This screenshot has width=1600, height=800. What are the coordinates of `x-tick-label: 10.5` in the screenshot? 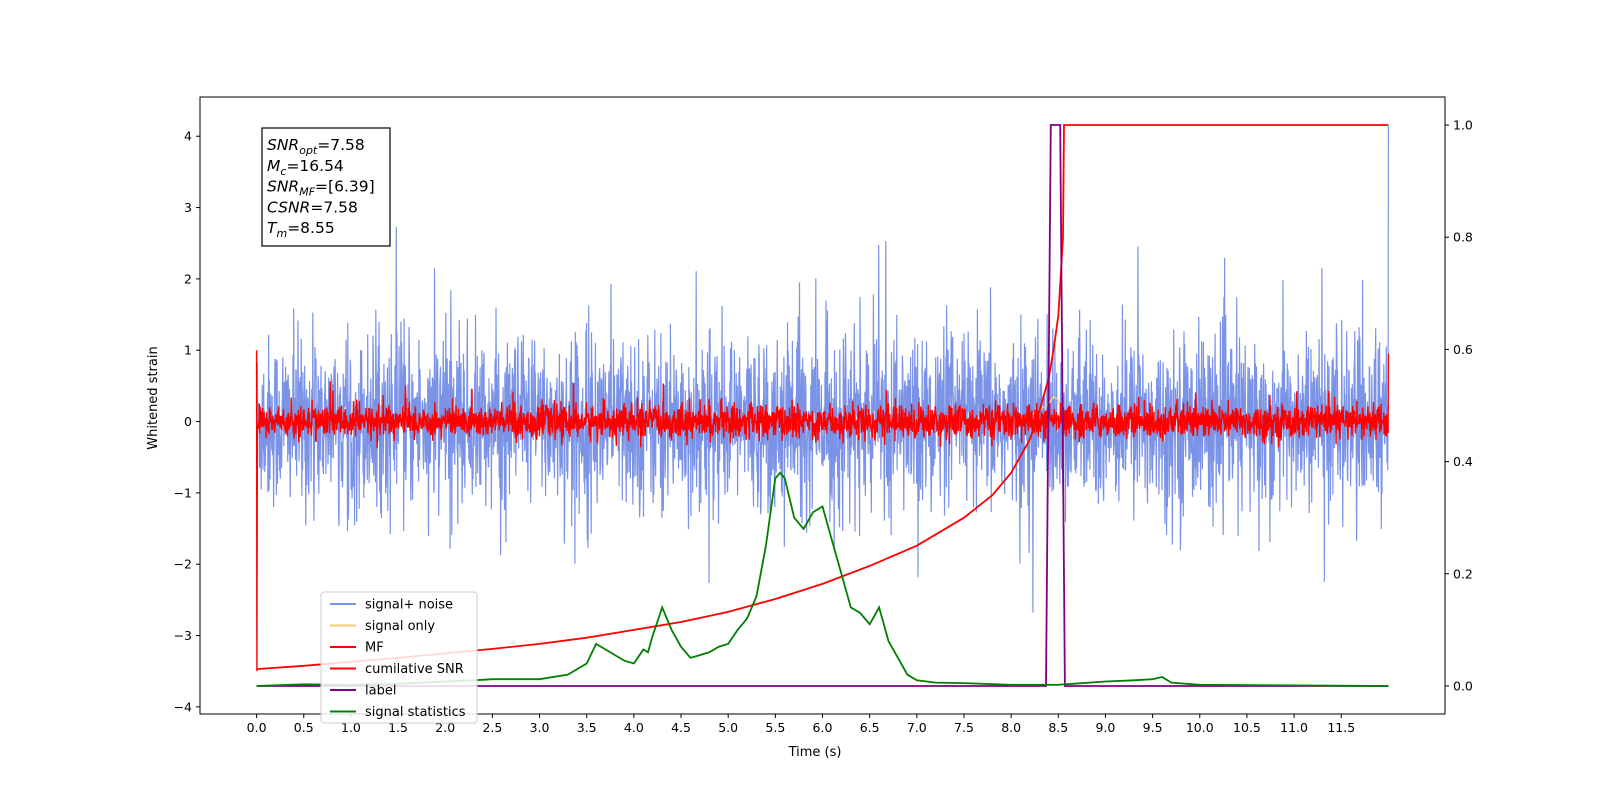 It's located at (1247, 727).